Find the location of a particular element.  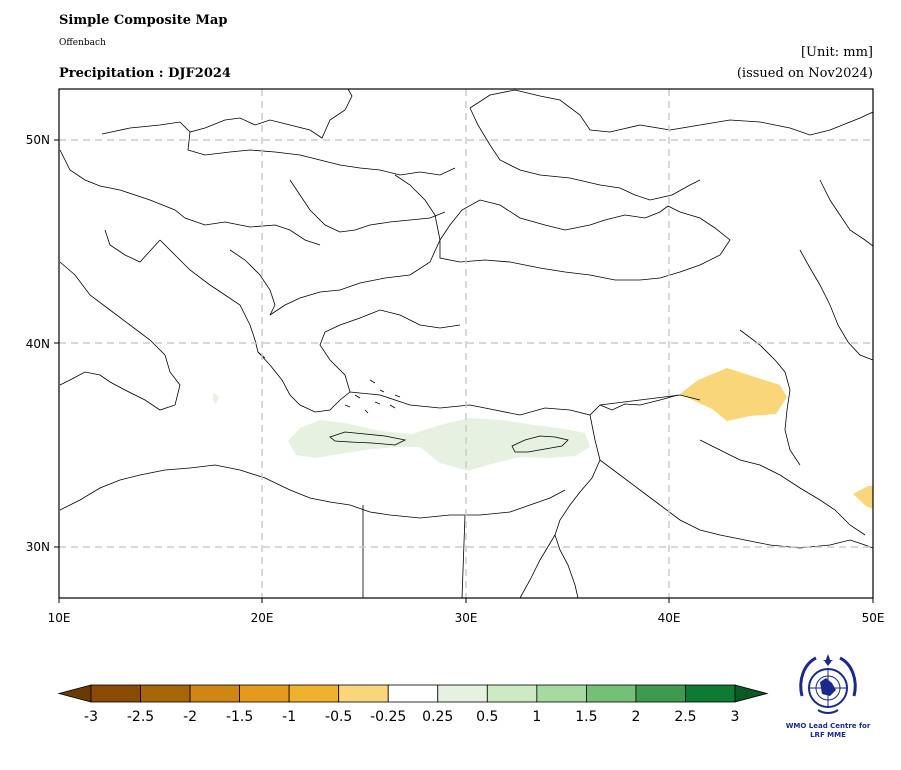

y-tick-labels: 30N 40N 50N is located at coordinates (38, 343).